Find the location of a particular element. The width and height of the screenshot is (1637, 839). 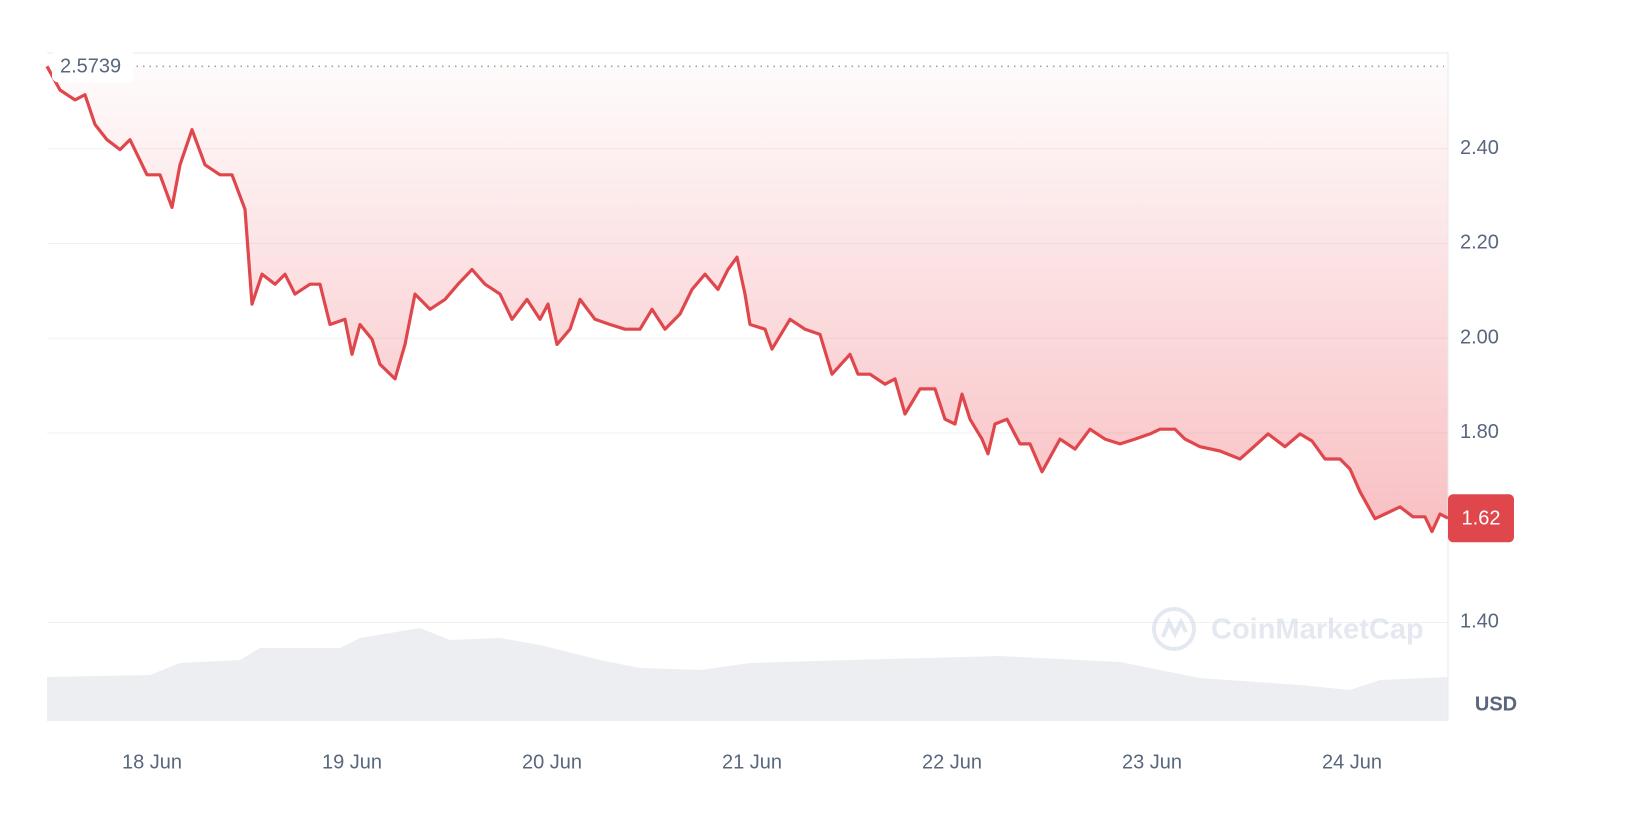

max-label-box is located at coordinates (93, 66).